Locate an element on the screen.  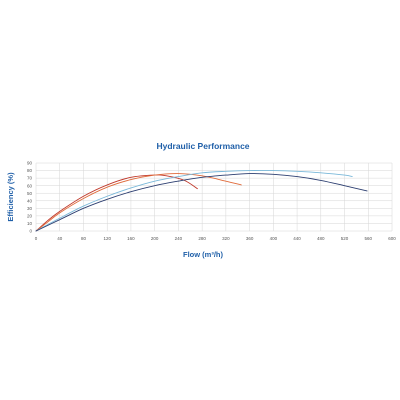
y-tick-label: 40 is located at coordinates (30, 200).